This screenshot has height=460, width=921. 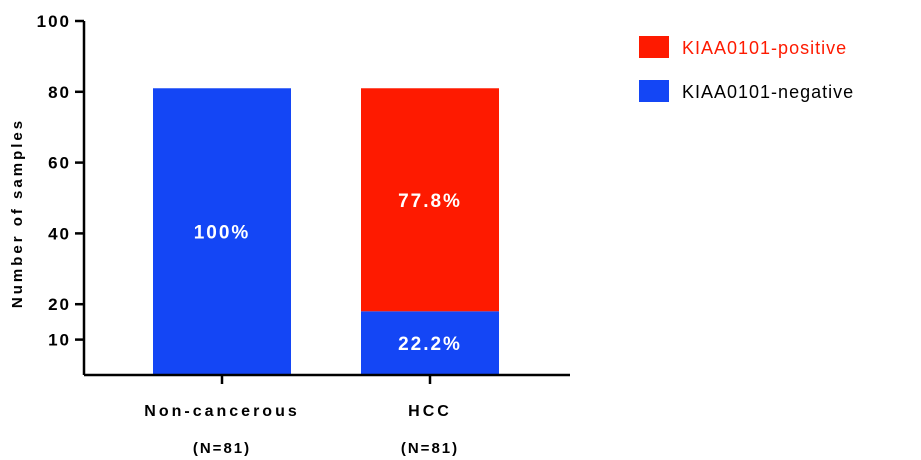 What do you see at coordinates (54, 21) in the screenshot?
I see `y-tick-label-100: 100` at bounding box center [54, 21].